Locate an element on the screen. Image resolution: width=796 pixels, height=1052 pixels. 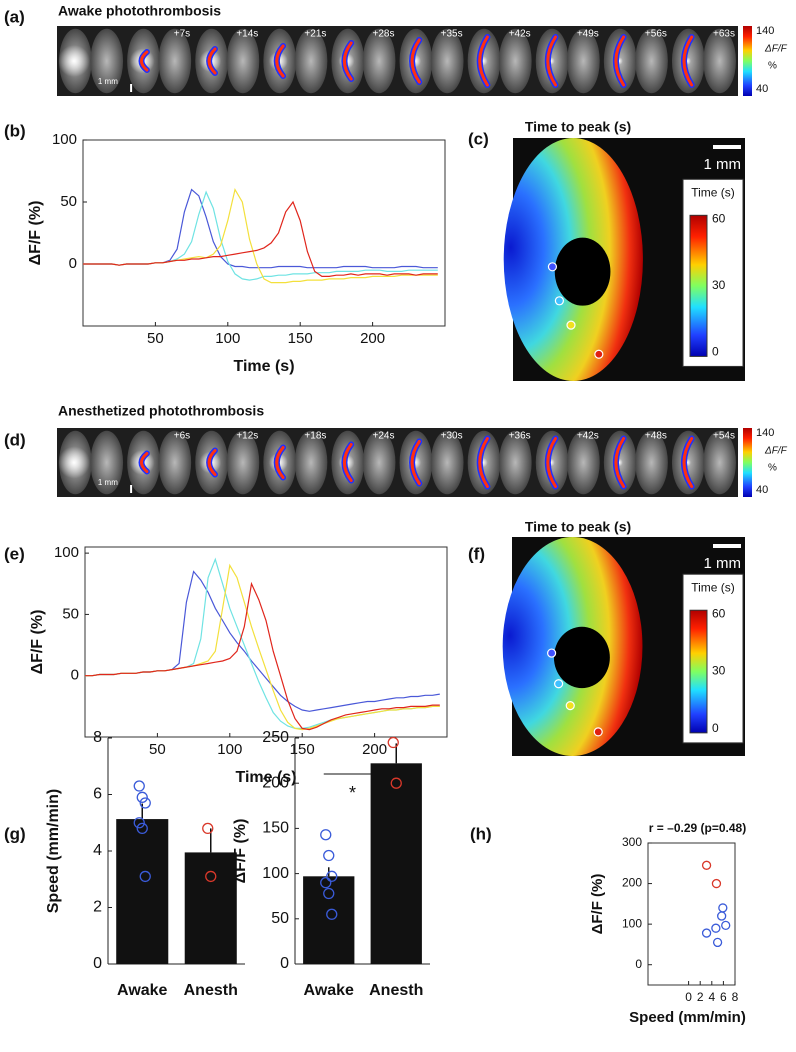
time-label: +28s is located at coordinates (384, 34).